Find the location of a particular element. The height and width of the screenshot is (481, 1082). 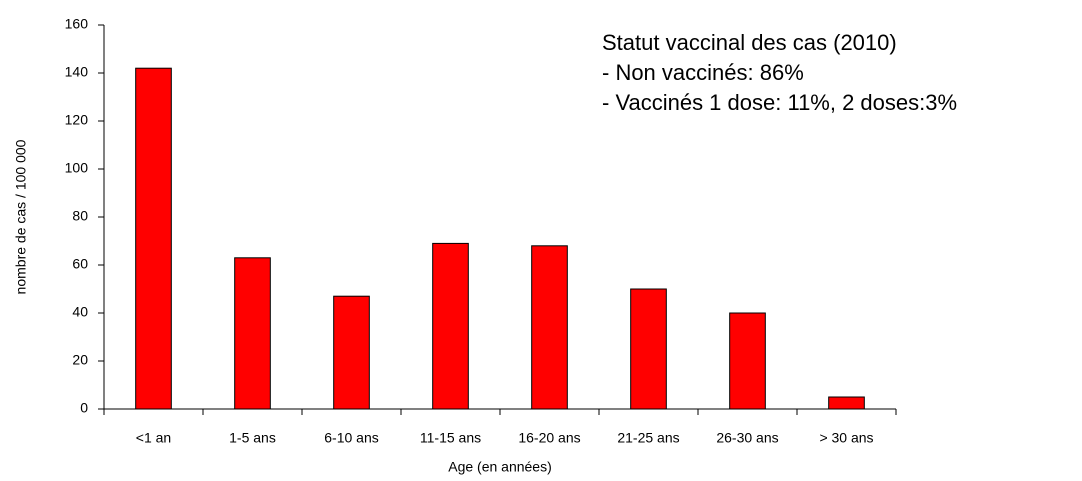

x-tick-label: 11-15 ans is located at coordinates (450, 438).